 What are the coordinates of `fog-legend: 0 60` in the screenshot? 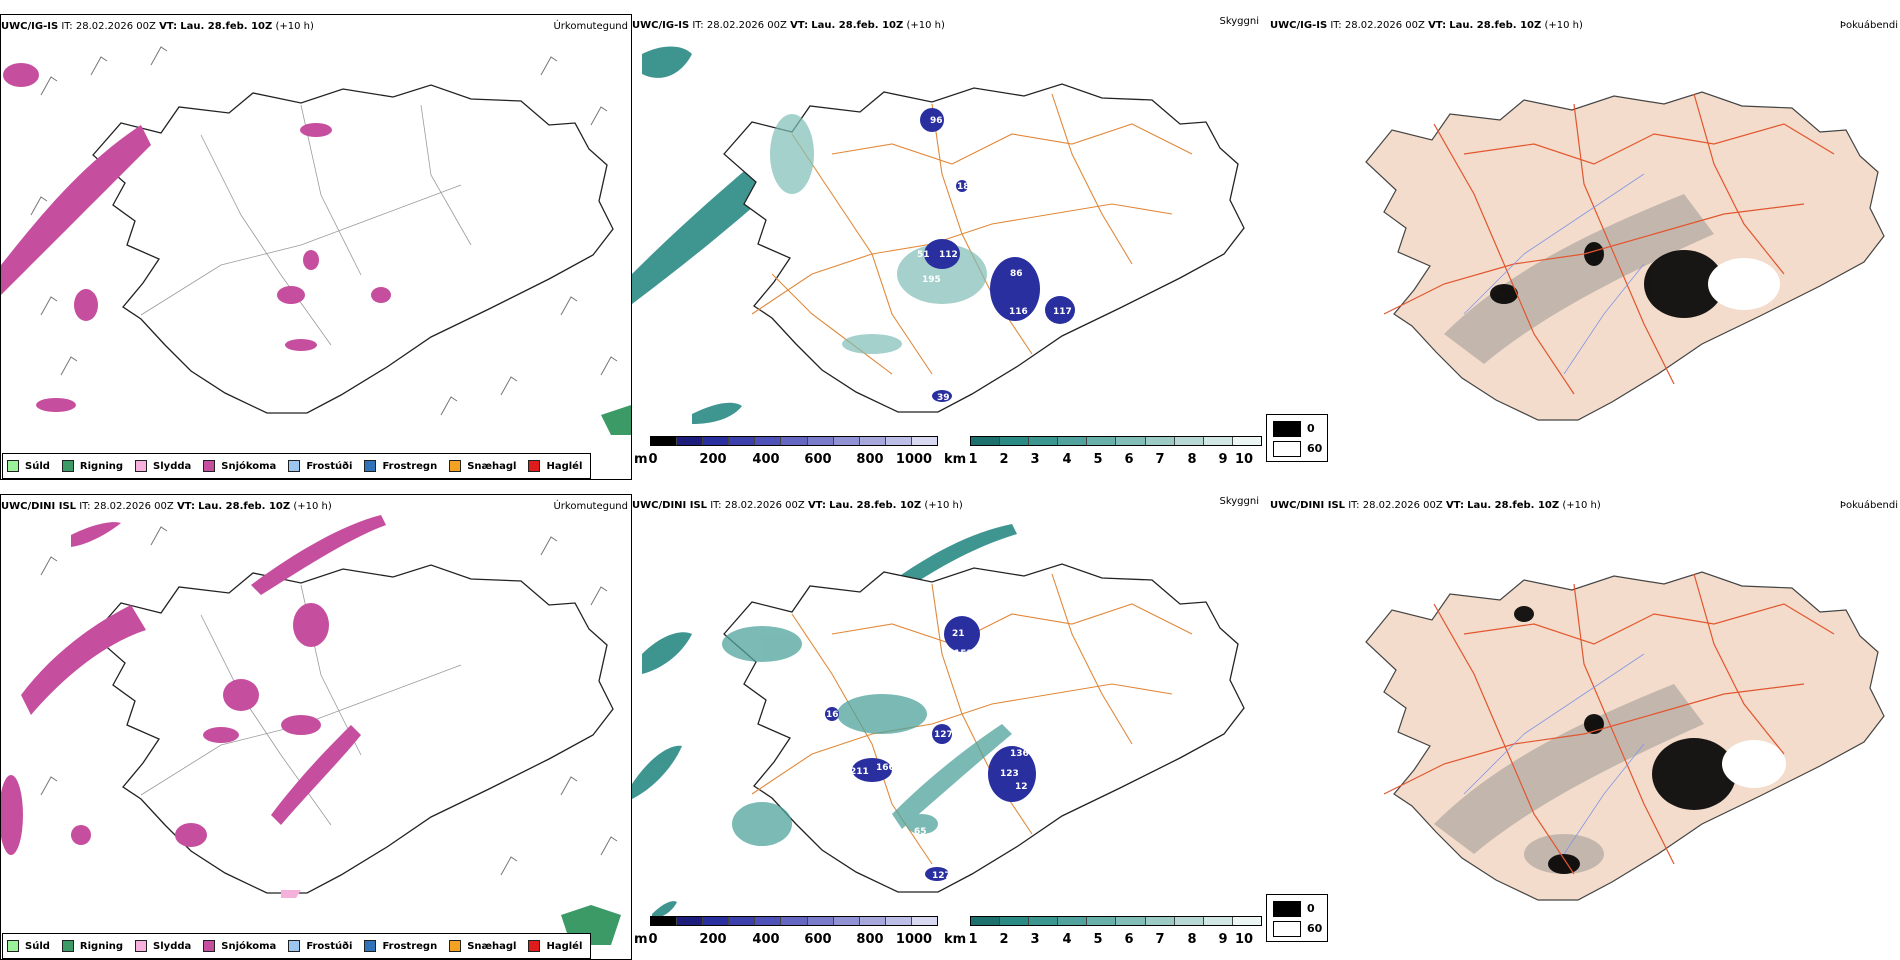 It's located at (1297, 918).